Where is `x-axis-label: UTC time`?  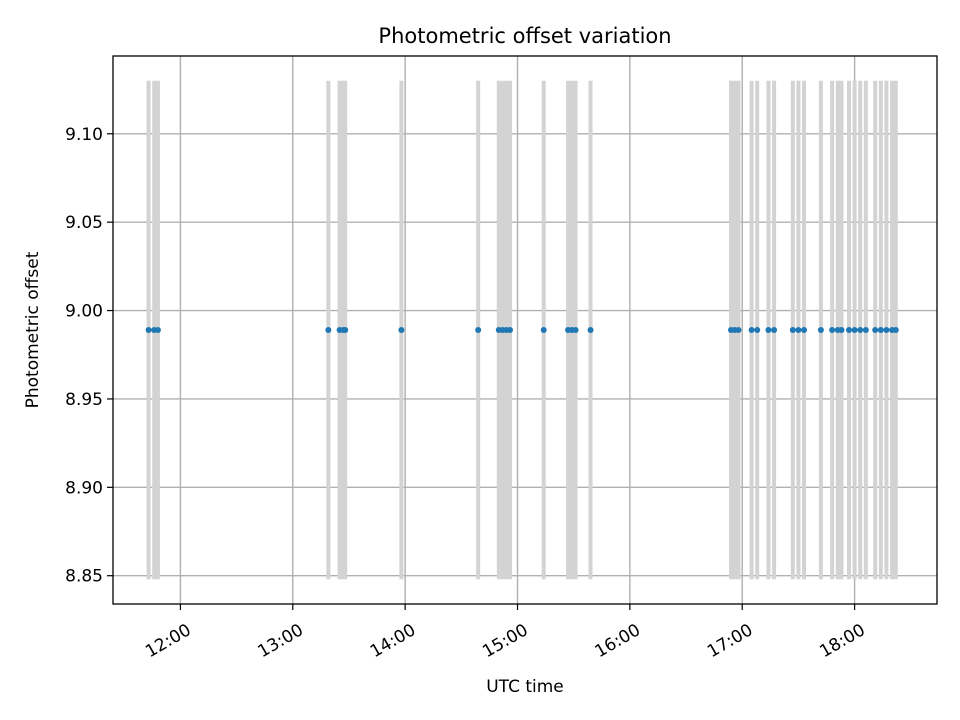
x-axis-label: UTC time is located at coordinates (525, 687).